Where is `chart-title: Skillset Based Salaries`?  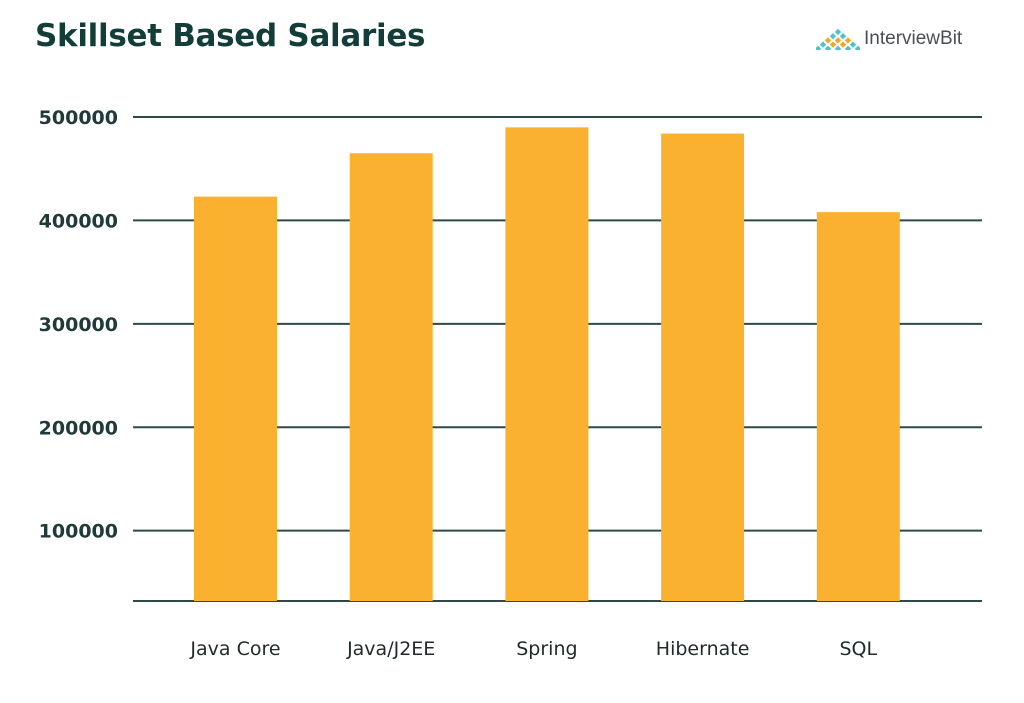 chart-title: Skillset Based Salaries is located at coordinates (230, 36).